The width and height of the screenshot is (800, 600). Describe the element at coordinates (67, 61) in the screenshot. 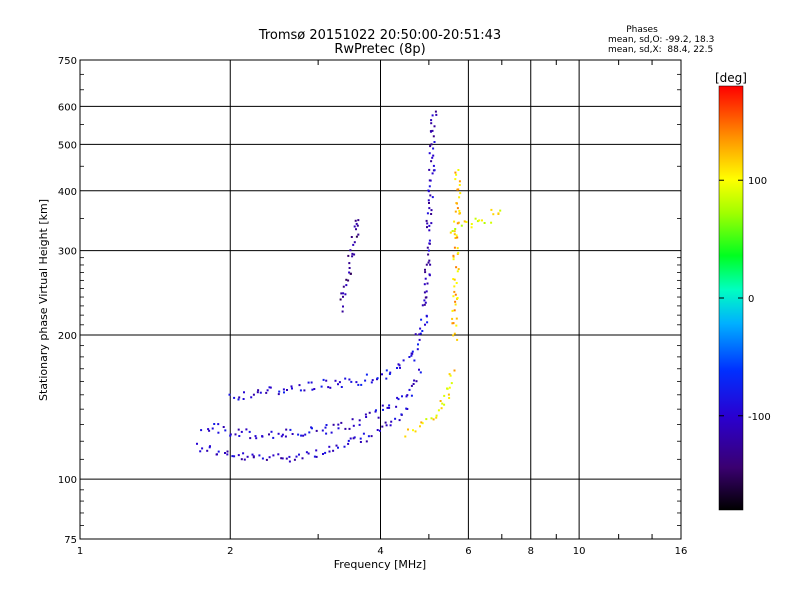

I see `y-tick-label: 750` at that location.